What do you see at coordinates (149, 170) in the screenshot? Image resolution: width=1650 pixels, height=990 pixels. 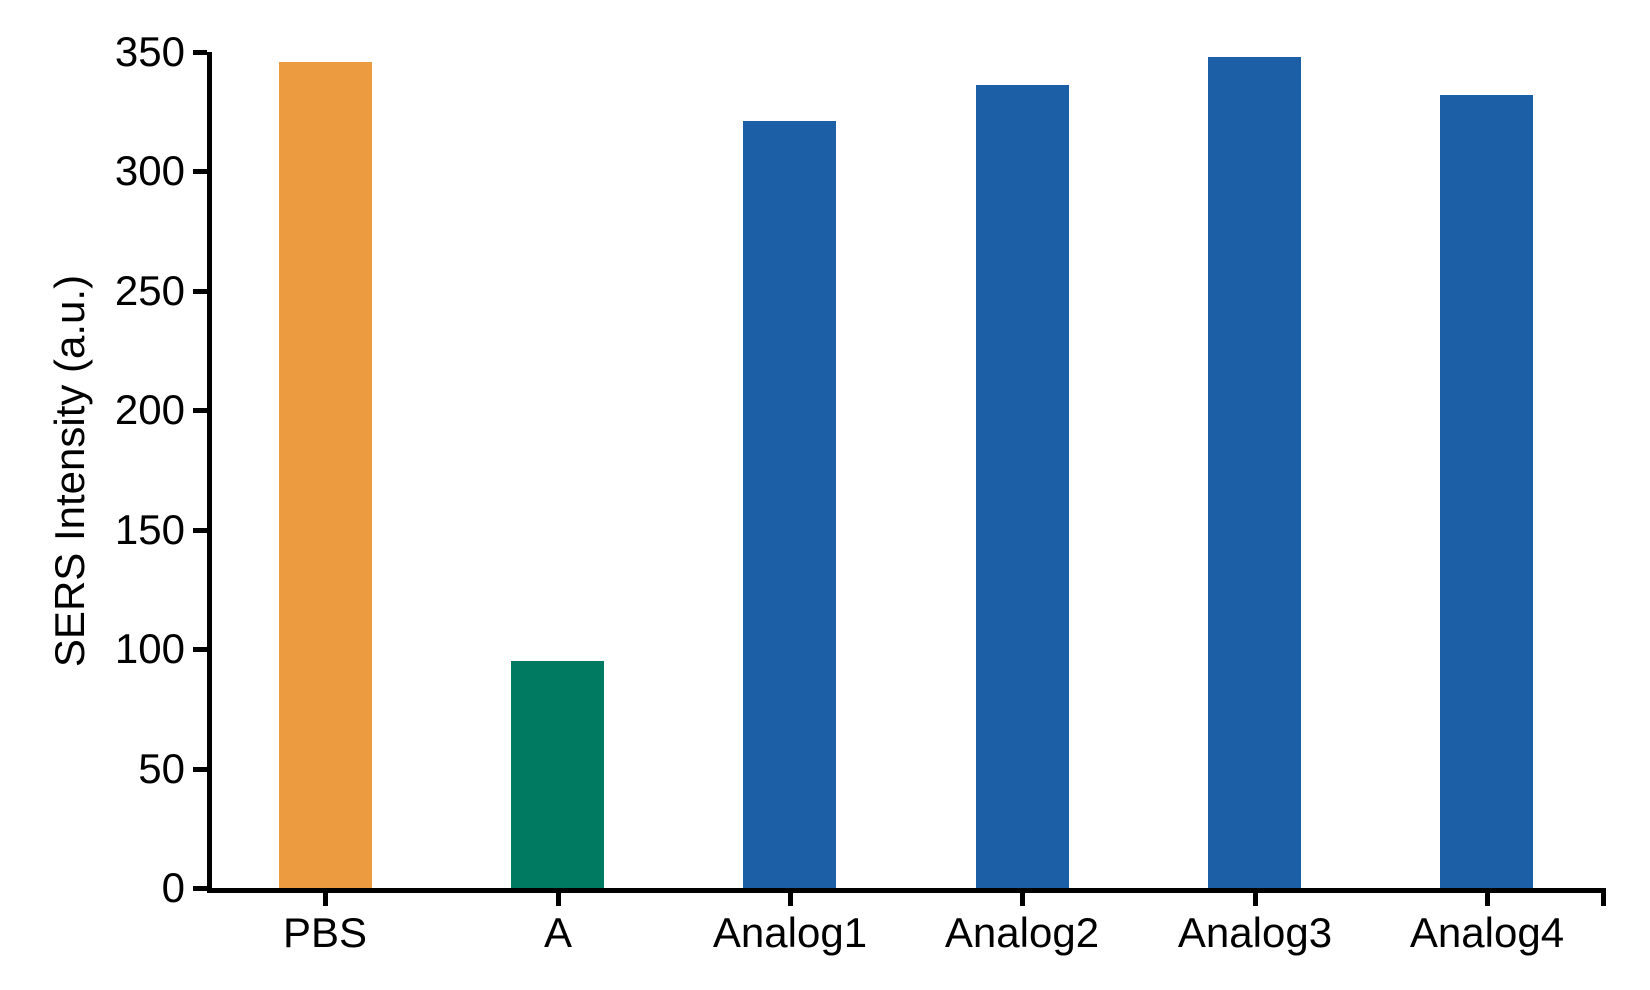 I see `y-tick-label: 300` at bounding box center [149, 170].